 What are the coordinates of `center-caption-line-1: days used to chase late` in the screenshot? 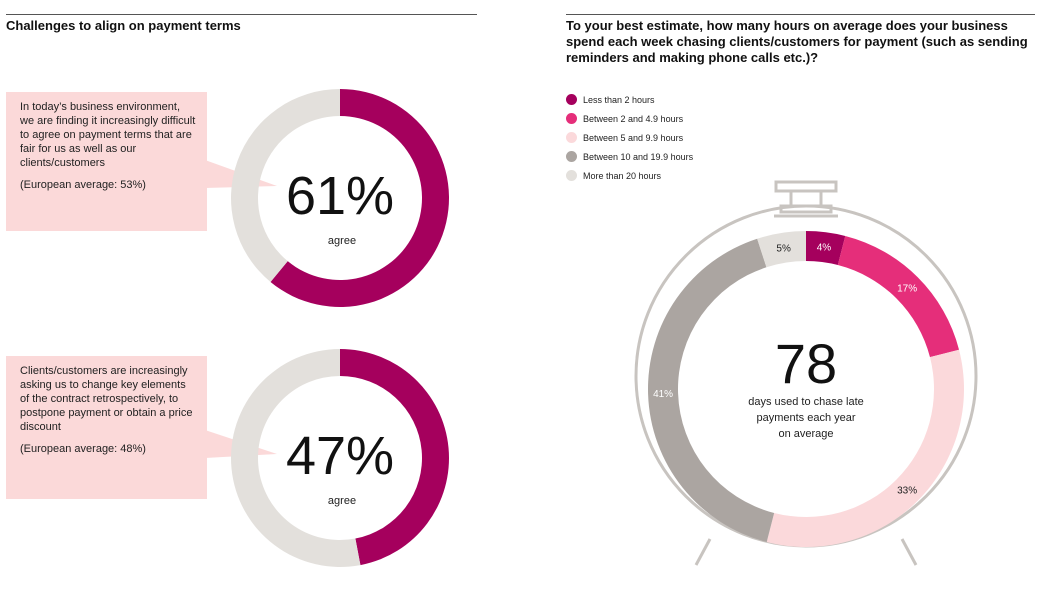 It's located at (806, 402).